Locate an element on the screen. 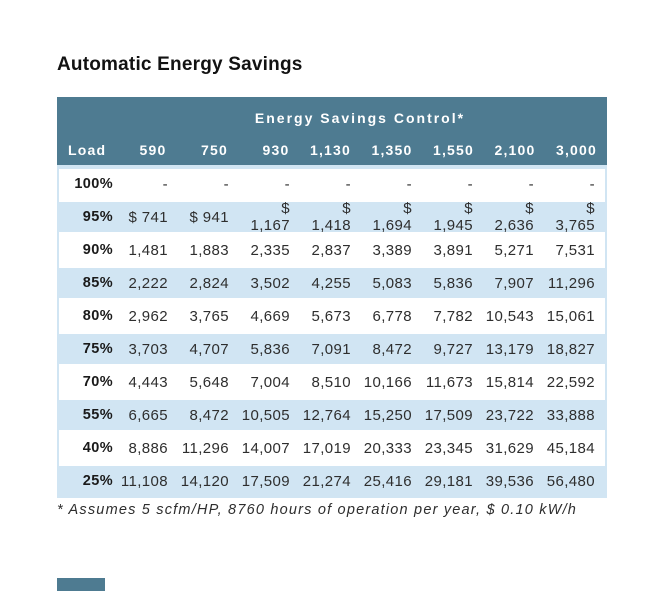 The width and height of the screenshot is (650, 591). value-cell: 10,543 is located at coordinates (509, 316).